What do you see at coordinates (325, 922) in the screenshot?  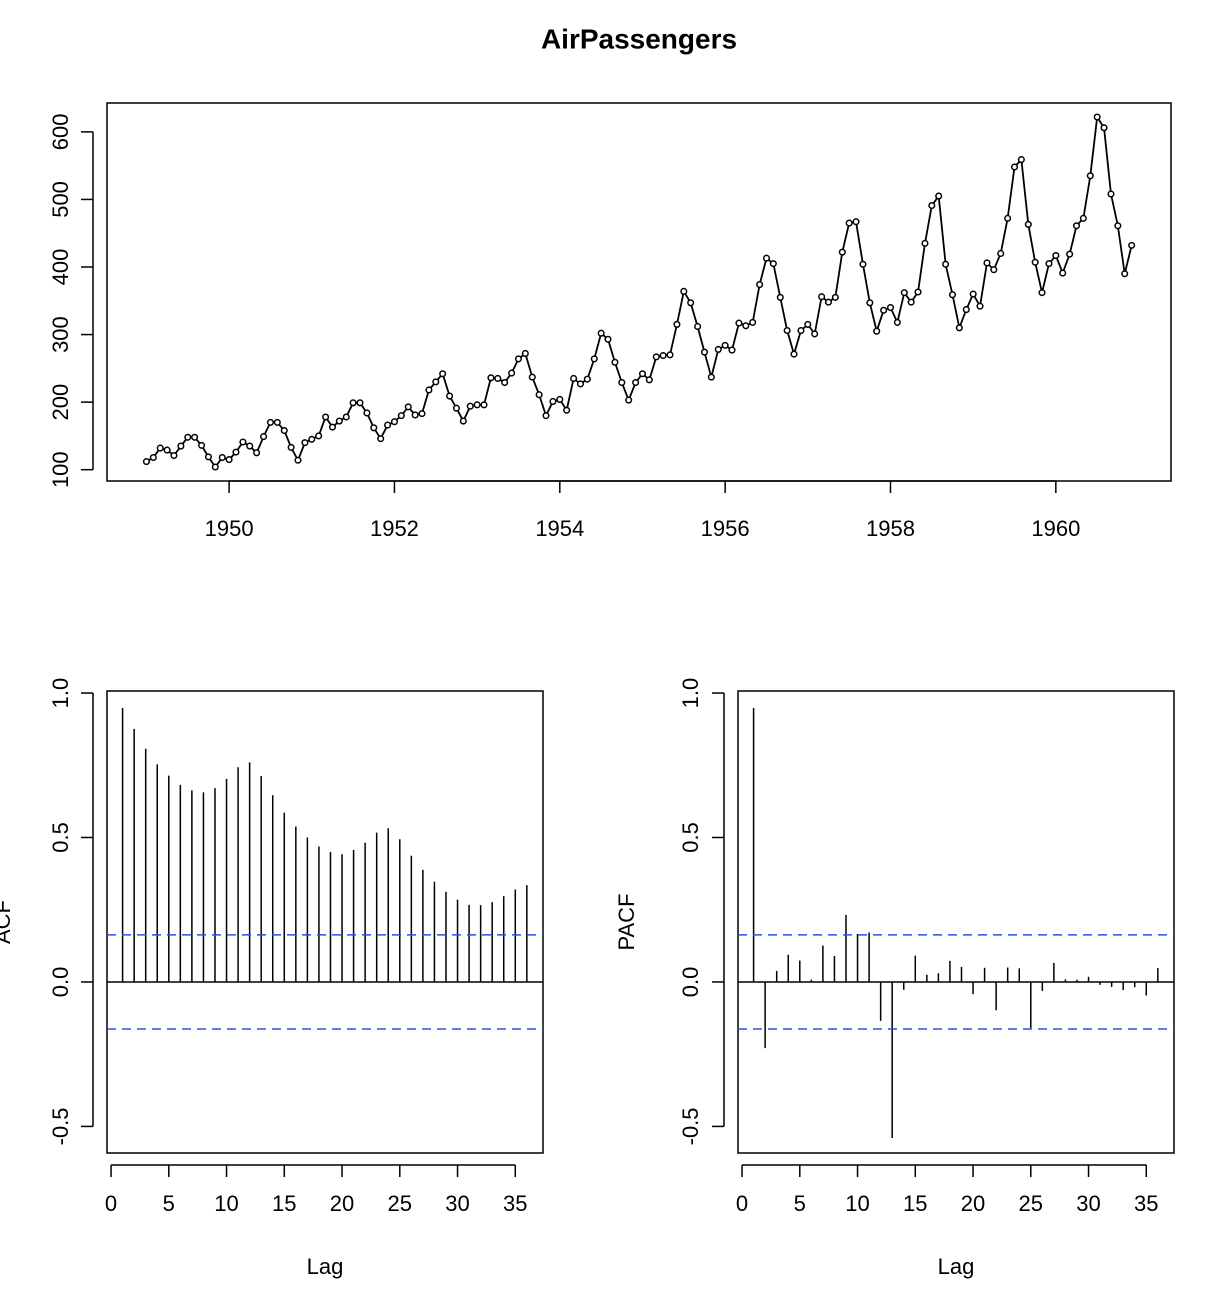 I see `plot-frame` at bounding box center [325, 922].